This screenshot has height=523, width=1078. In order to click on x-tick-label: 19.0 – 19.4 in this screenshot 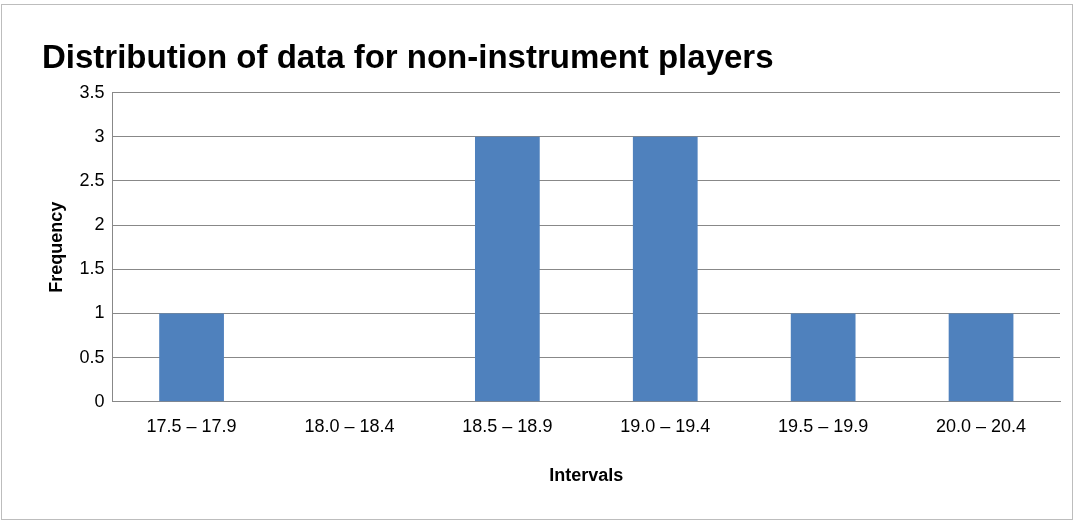, I will do `click(665, 425)`.